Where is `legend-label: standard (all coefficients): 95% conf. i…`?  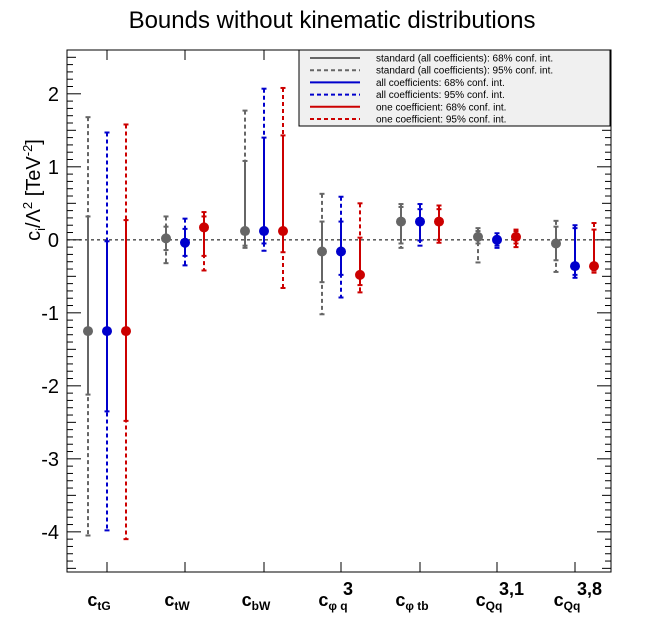 legend-label: standard (all coefficients): 95% conf. i… is located at coordinates (464, 71).